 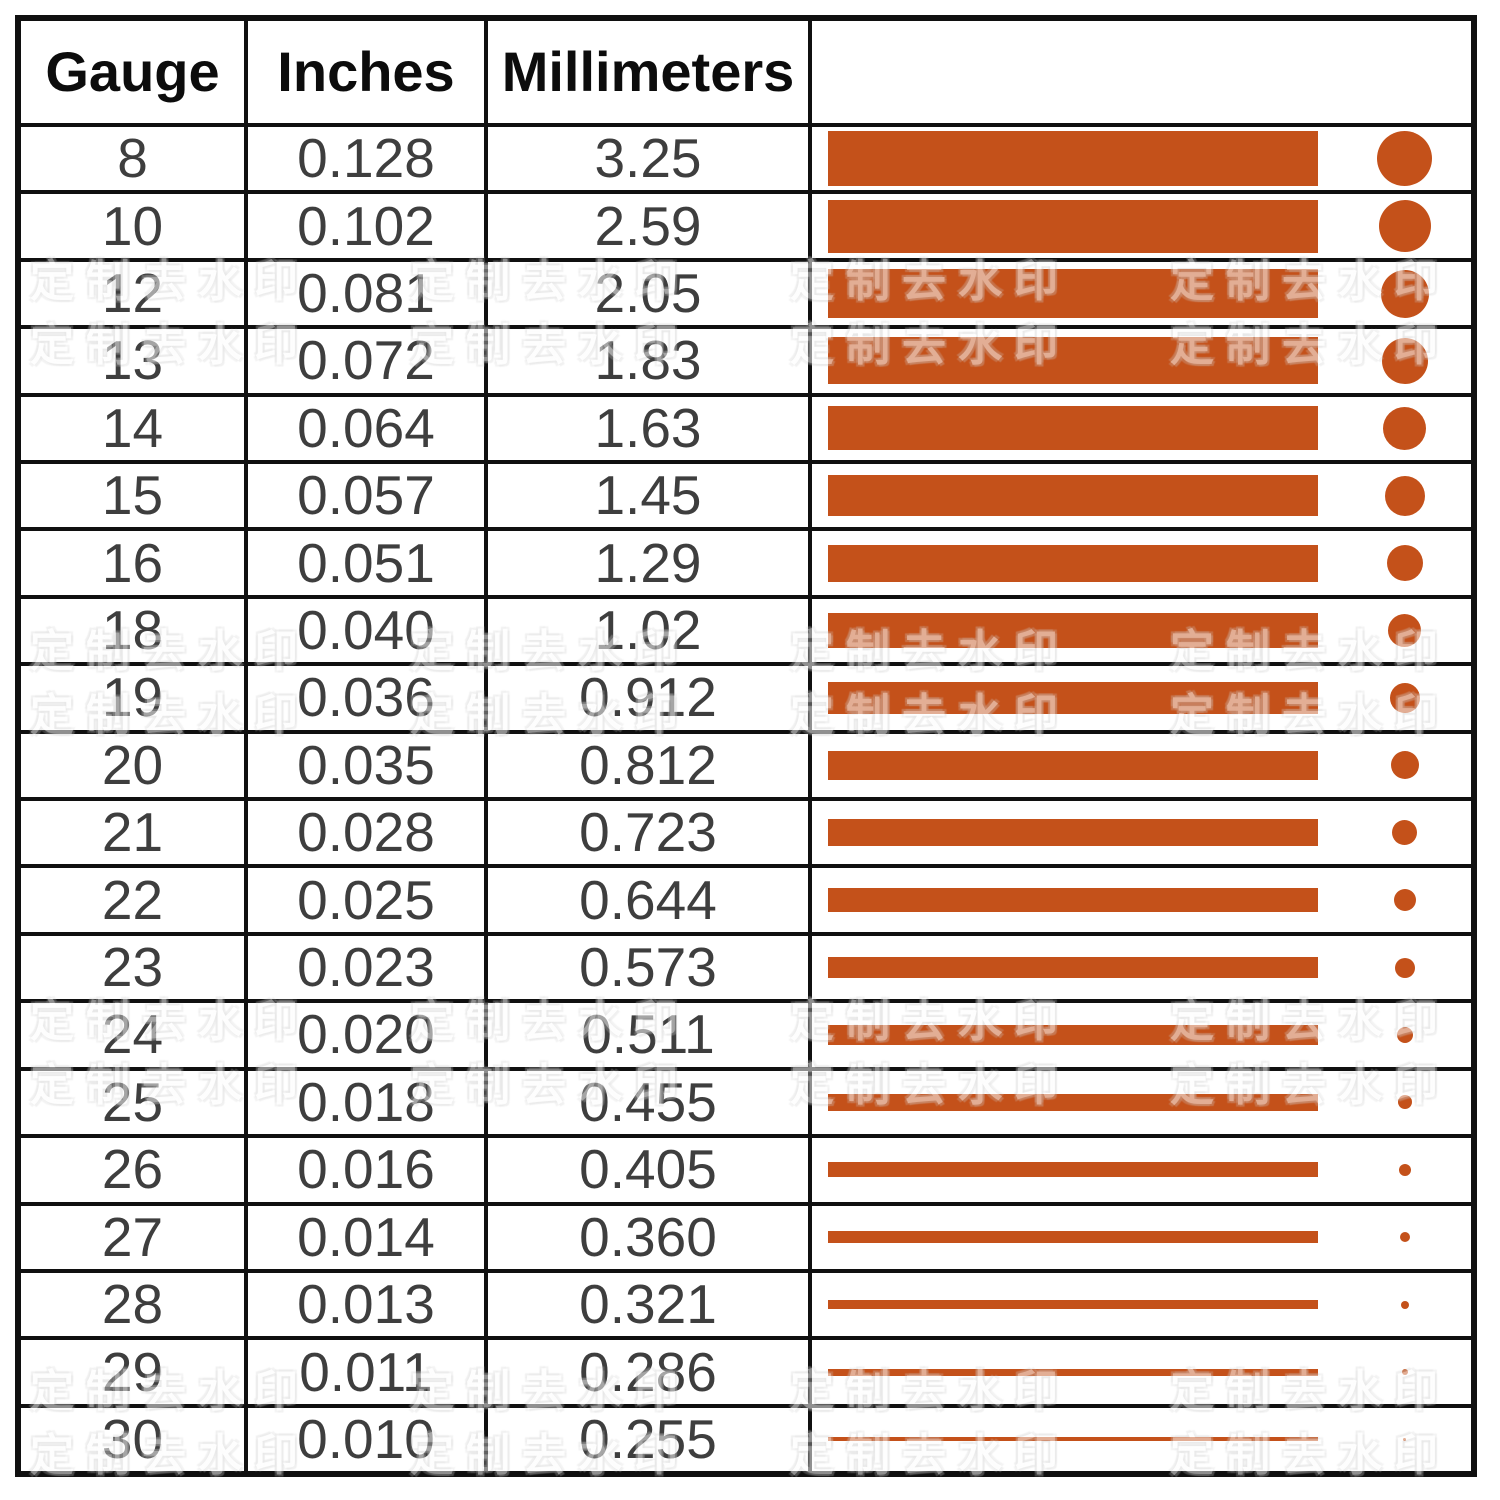 I want to click on millimeters-cell: 1.45, so click(x=650, y=496).